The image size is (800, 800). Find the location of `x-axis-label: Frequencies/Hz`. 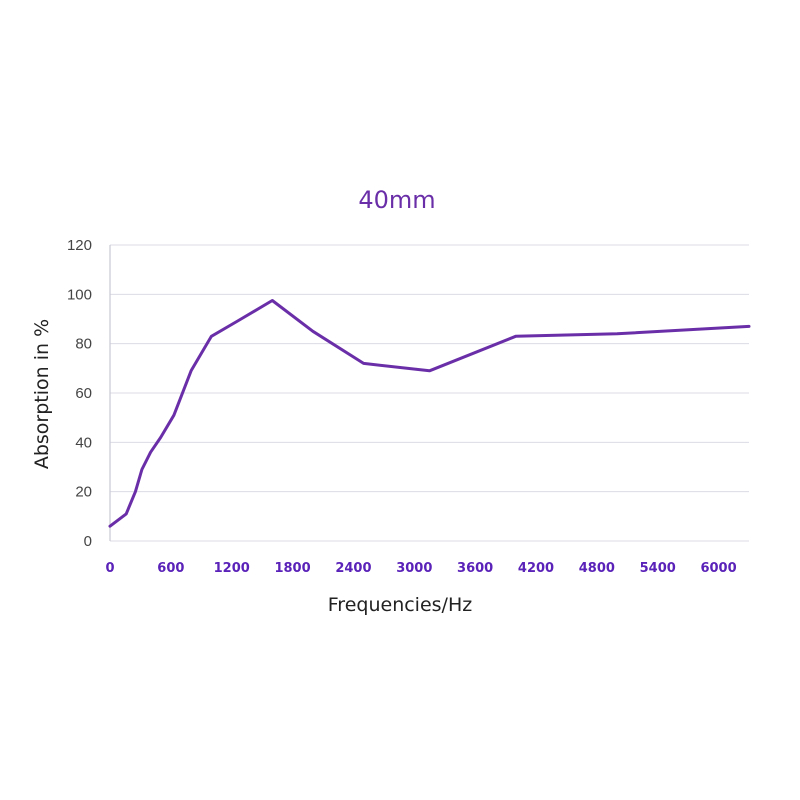

x-axis-label: Frequencies/Hz is located at coordinates (400, 605).